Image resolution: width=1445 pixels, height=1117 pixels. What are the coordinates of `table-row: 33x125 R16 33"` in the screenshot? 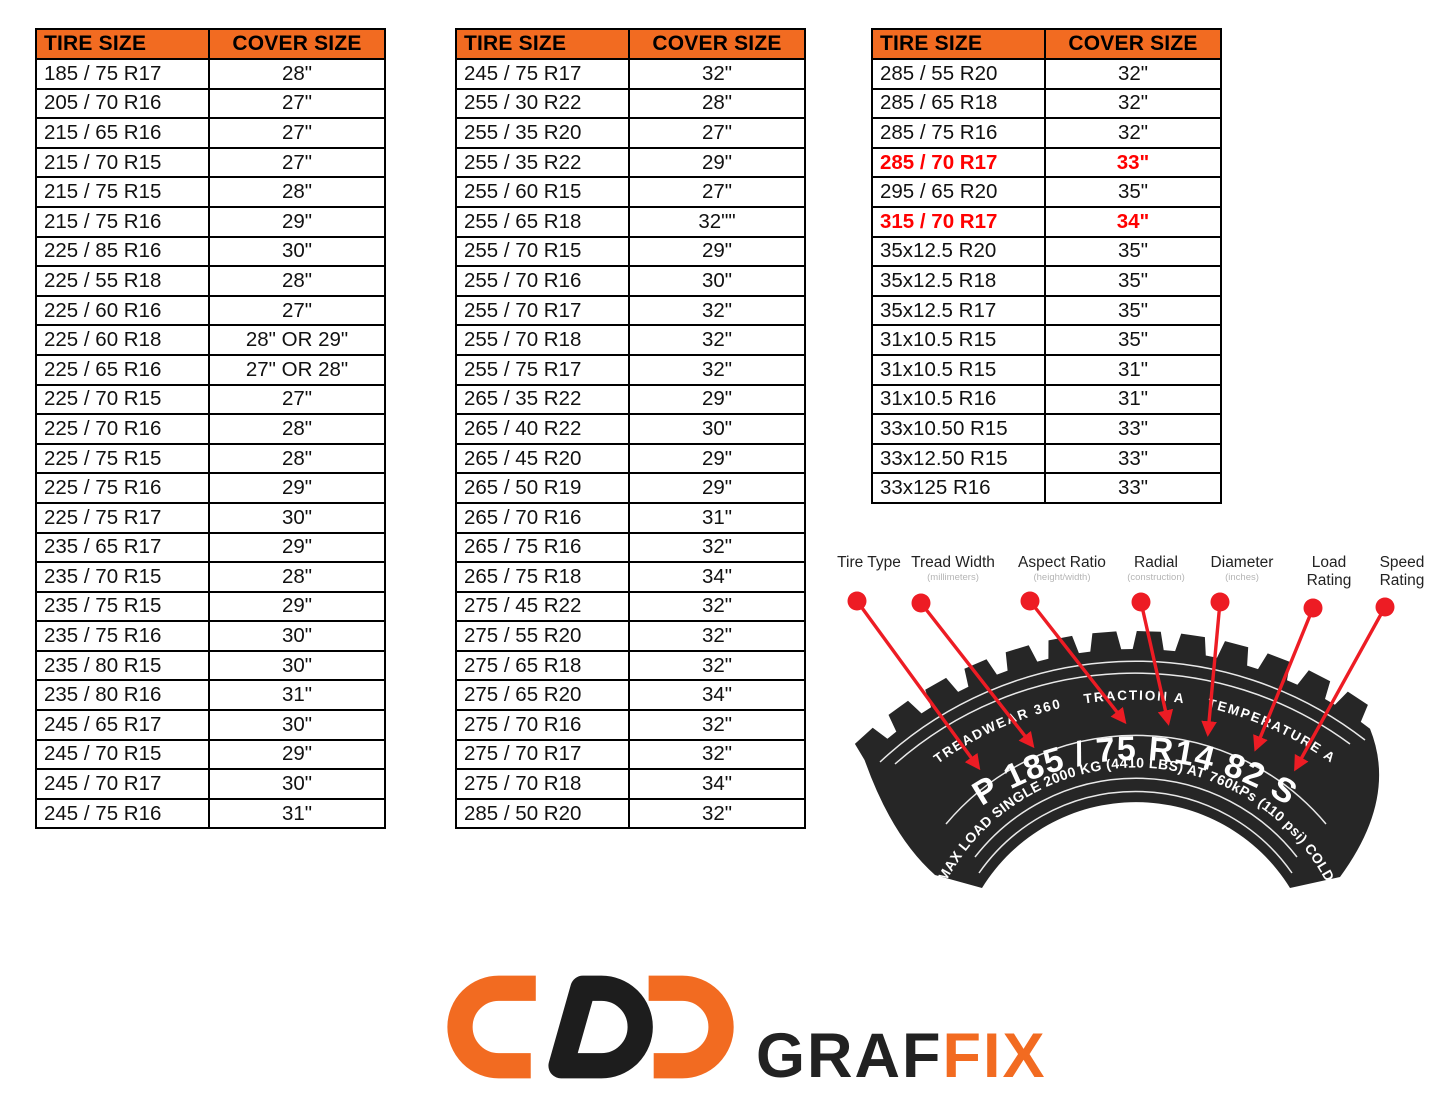 It's located at (1046, 488).